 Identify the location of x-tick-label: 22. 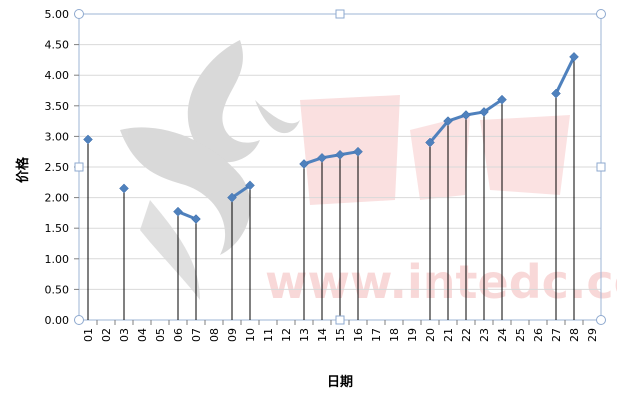
(466, 335).